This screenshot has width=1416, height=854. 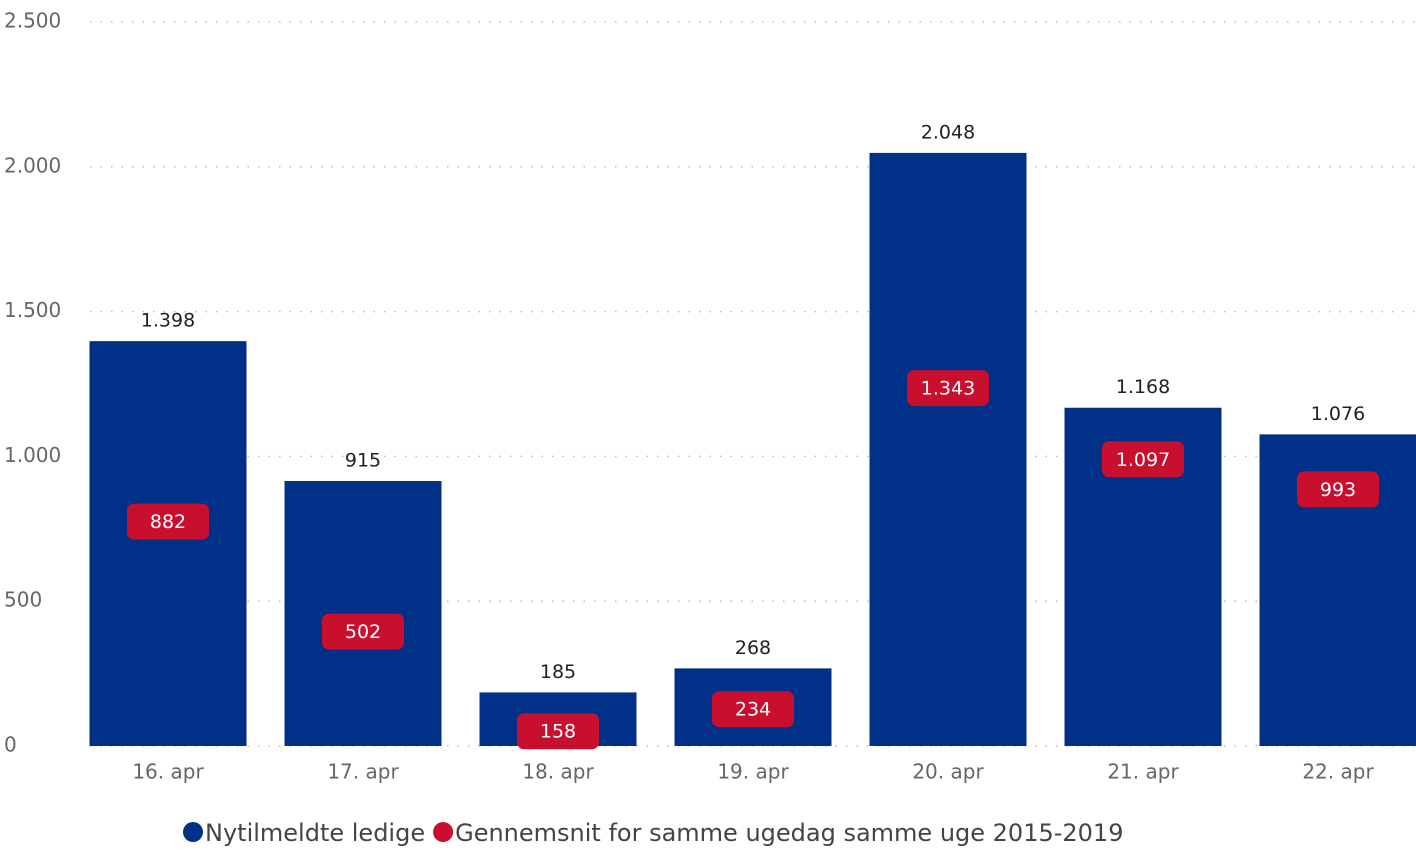 What do you see at coordinates (948, 132) in the screenshot?
I see `value-label: 2.048` at bounding box center [948, 132].